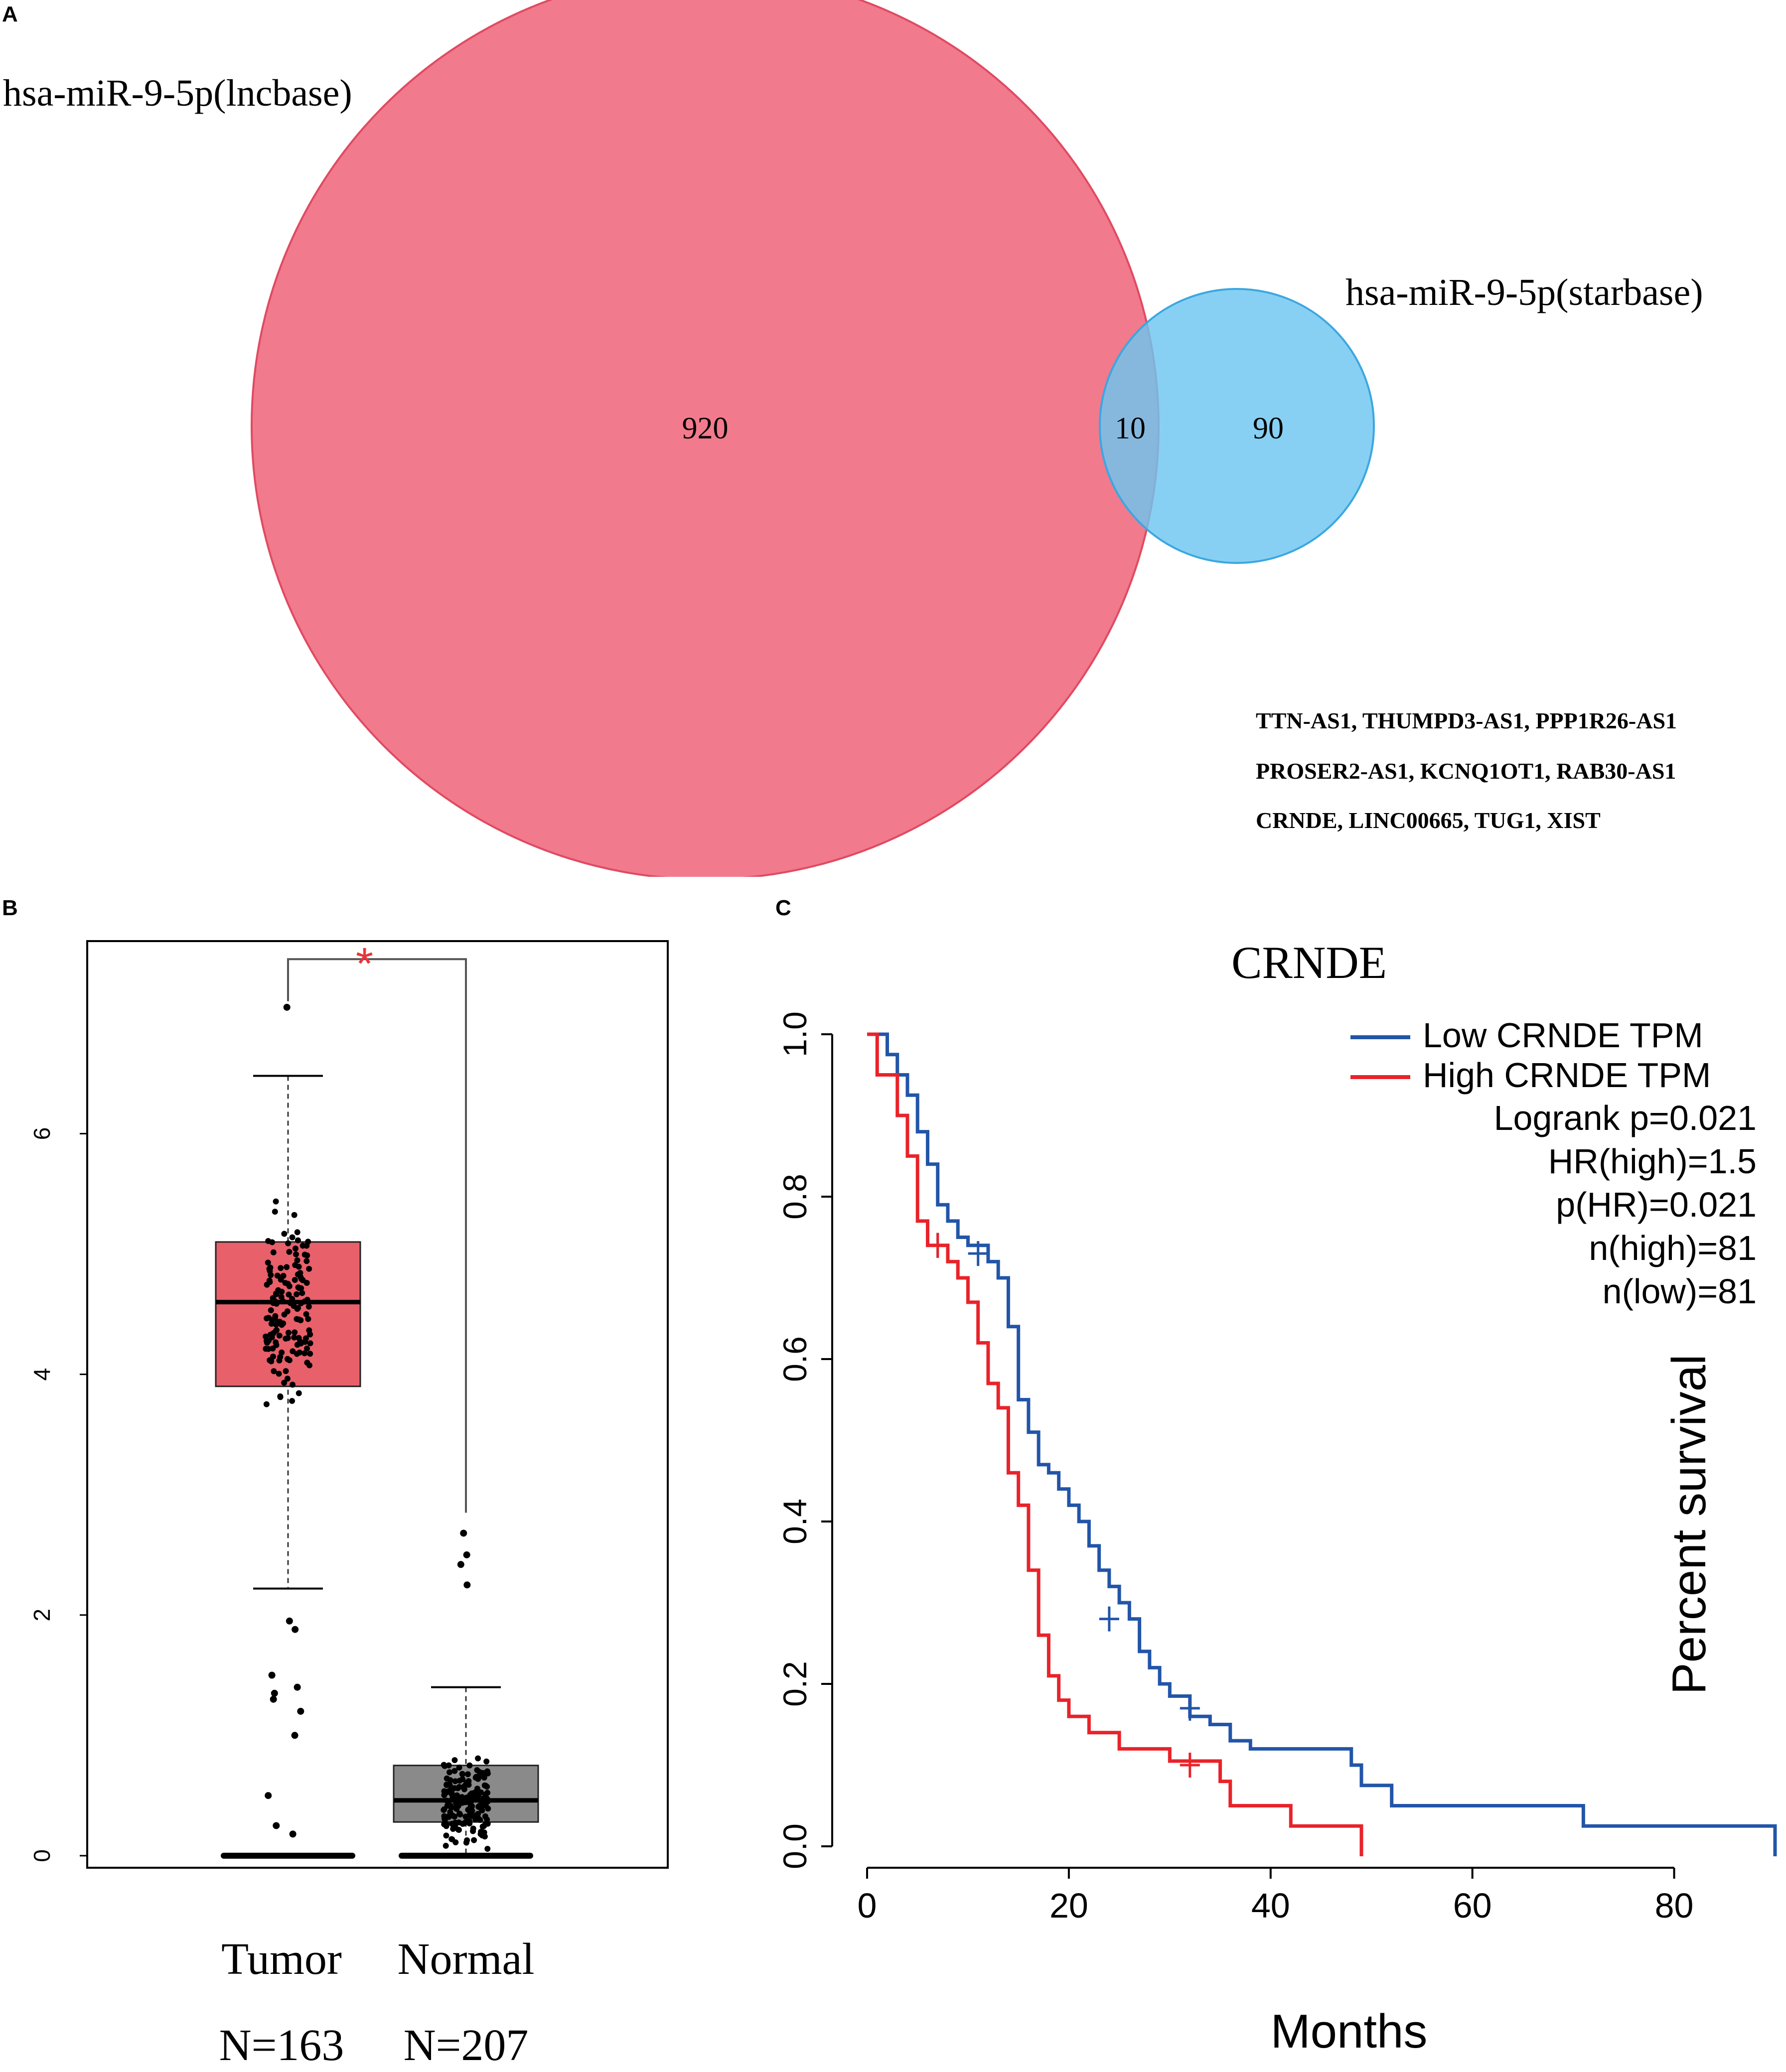 The image size is (1786, 2072). I want to click on survival-curve-high, so click(1115, 1444).